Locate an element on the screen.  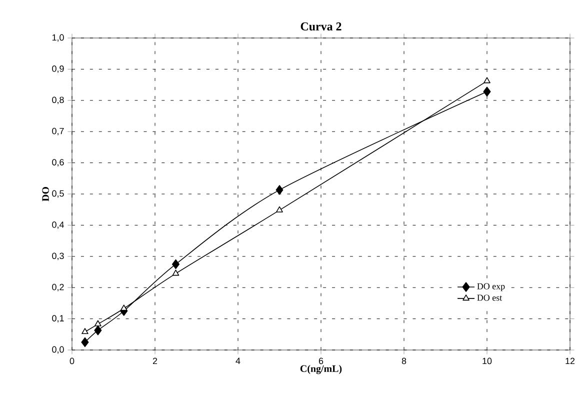
y-tick-label: 0,8 is located at coordinates (58, 100).